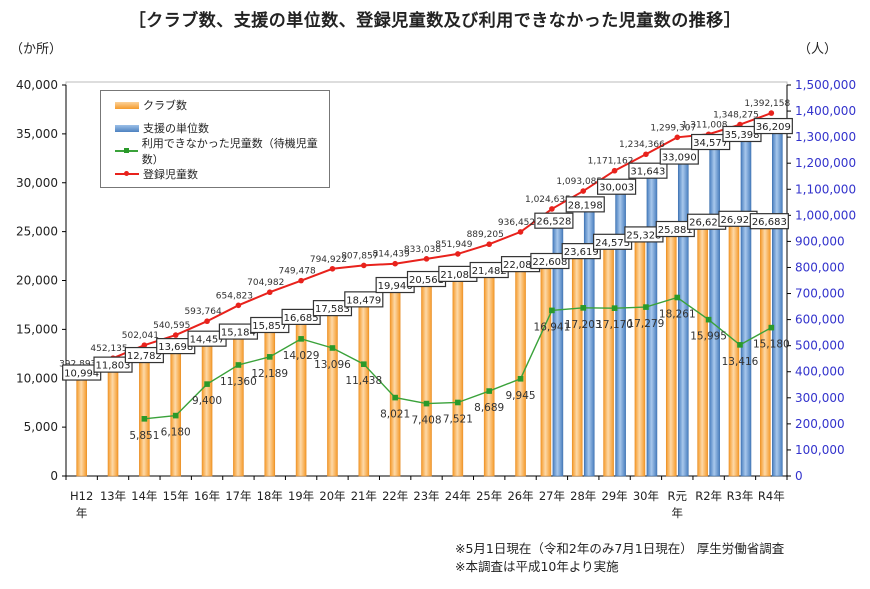 Image resolution: width=870 pixels, height=589 pixels. I want to click on label-waiting-children: 18,261, so click(677, 314).